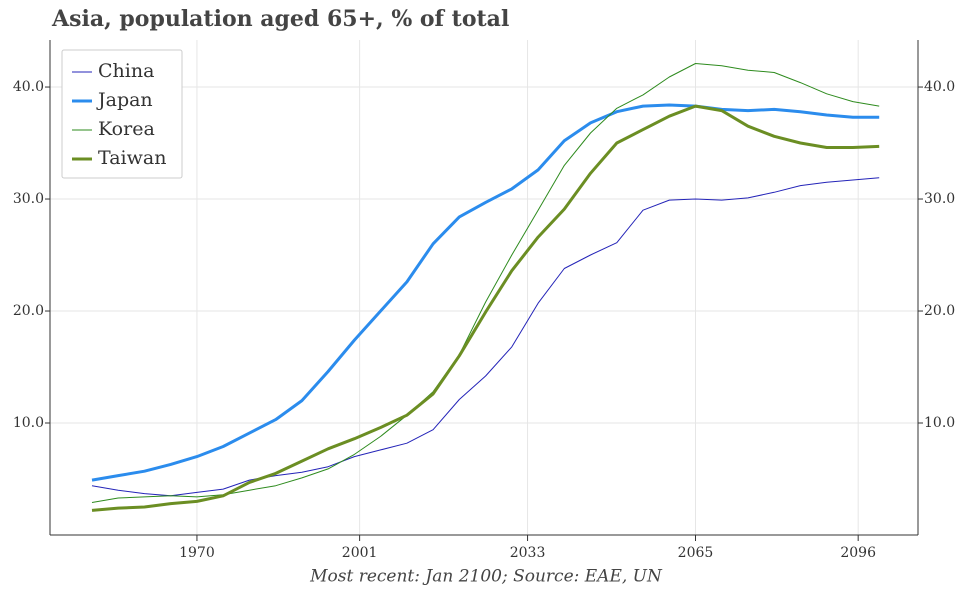  What do you see at coordinates (122, 114) in the screenshot?
I see `legend-box` at bounding box center [122, 114].